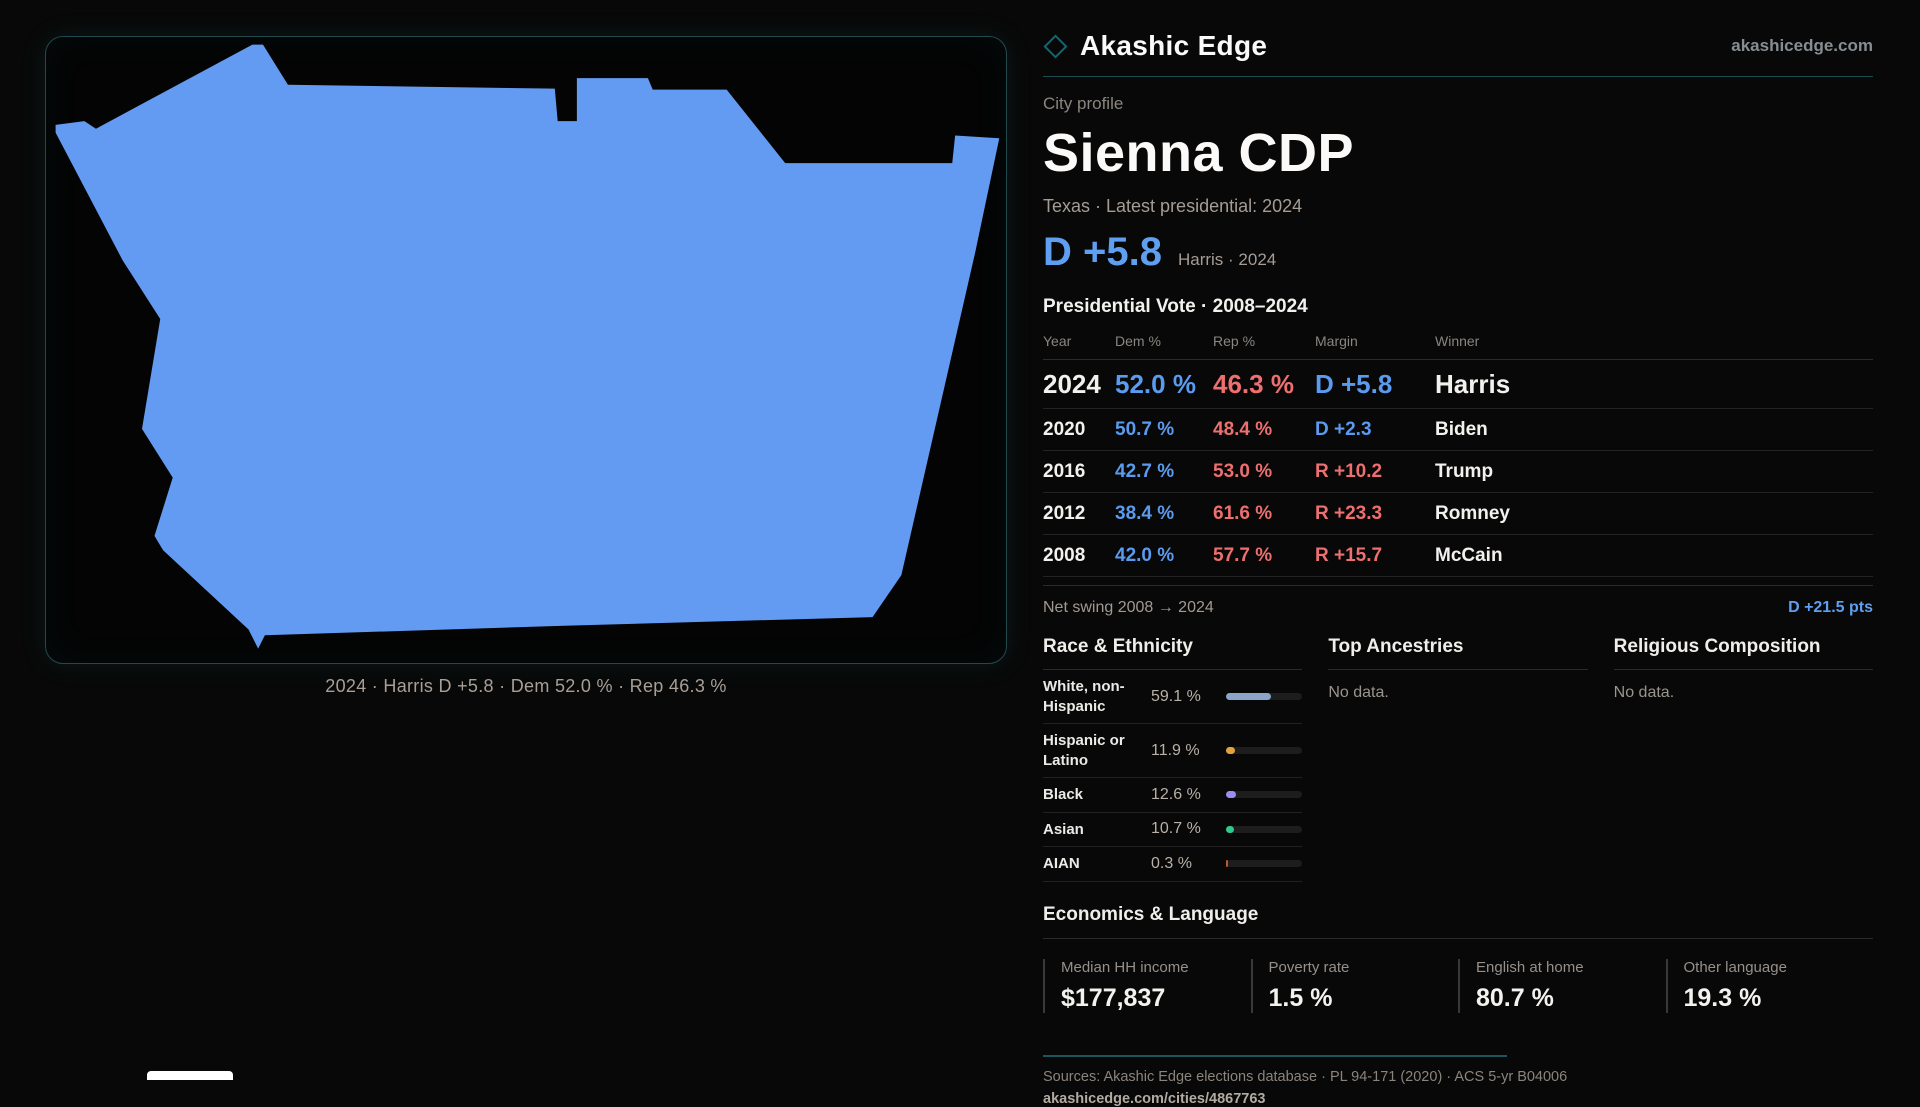 This screenshot has height=1107, width=1920. Describe the element at coordinates (1173, 206) in the screenshot. I see `subtitle: Texas · Latest presidential: 2024` at that location.